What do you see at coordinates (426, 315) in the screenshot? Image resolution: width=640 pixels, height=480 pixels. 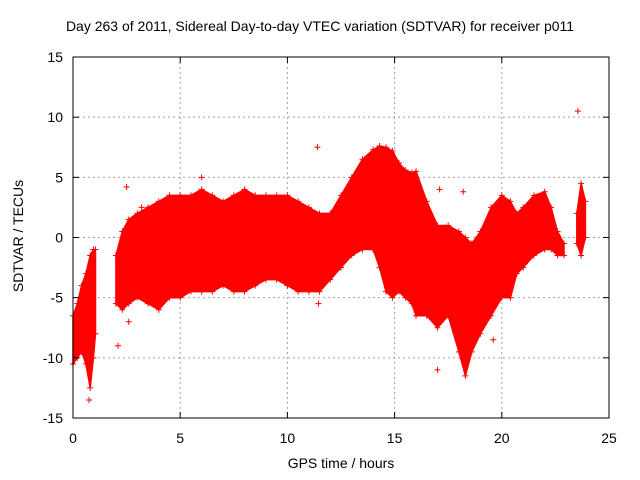 I see `envelope-marker-1-33-low` at bounding box center [426, 315].